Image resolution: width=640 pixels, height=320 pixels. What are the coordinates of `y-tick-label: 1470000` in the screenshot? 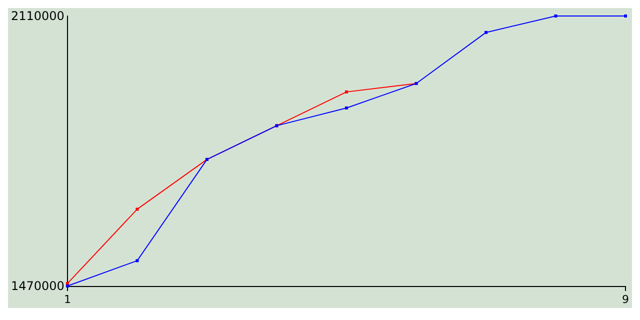 It's located at (37, 286).